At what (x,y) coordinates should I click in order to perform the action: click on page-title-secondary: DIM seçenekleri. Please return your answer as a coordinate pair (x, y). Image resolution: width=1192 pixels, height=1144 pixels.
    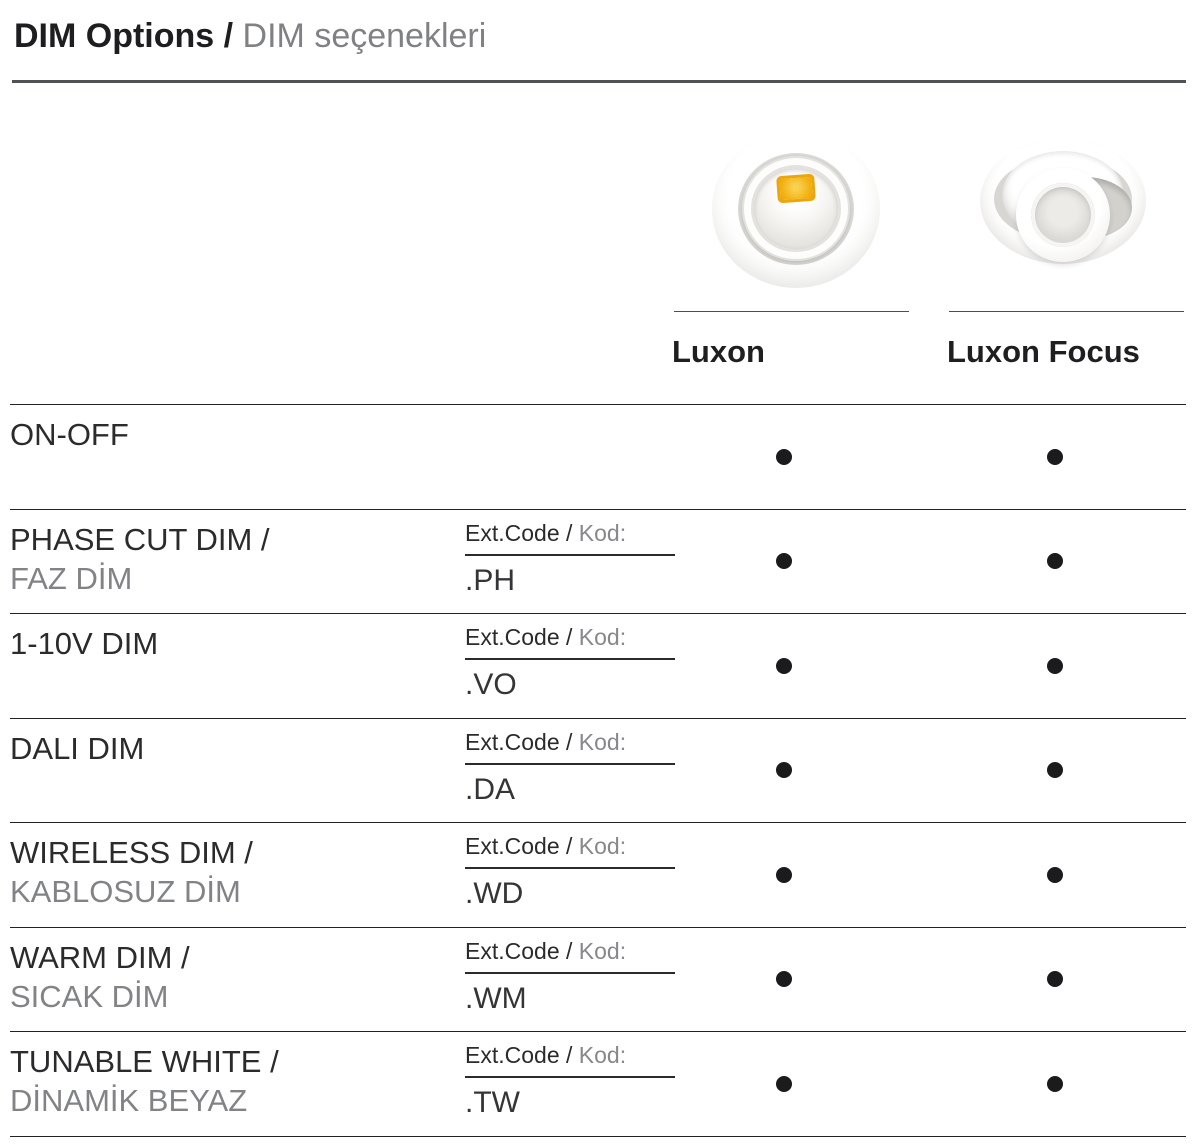
    Looking at the image, I should click on (364, 36).